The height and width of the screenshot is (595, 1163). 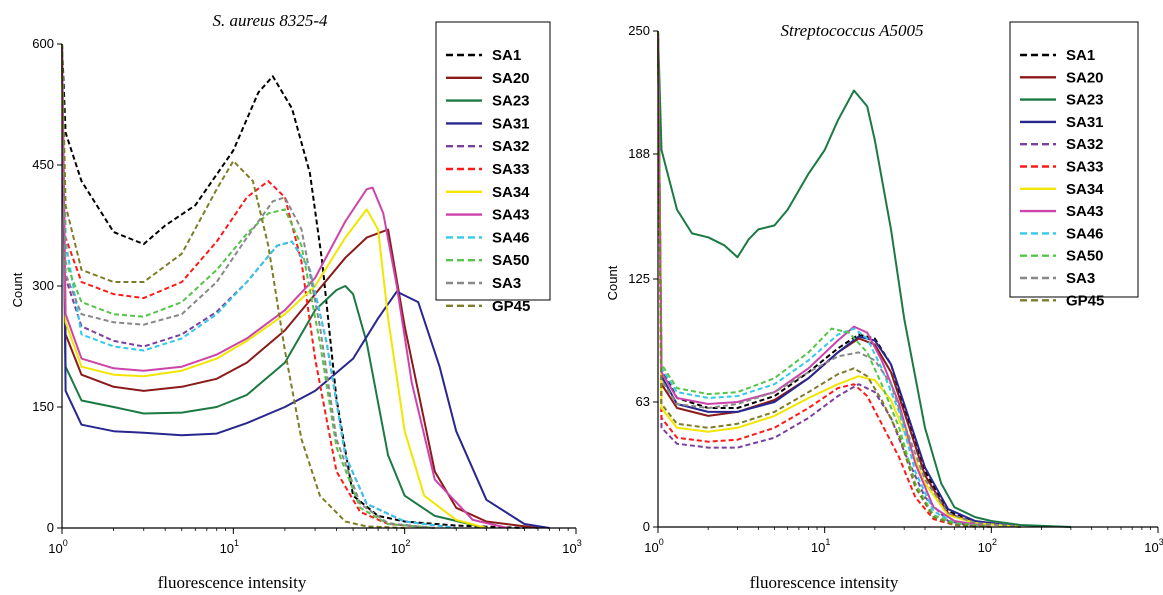 I want to click on y-tick-label: 600, so click(x=43, y=43).